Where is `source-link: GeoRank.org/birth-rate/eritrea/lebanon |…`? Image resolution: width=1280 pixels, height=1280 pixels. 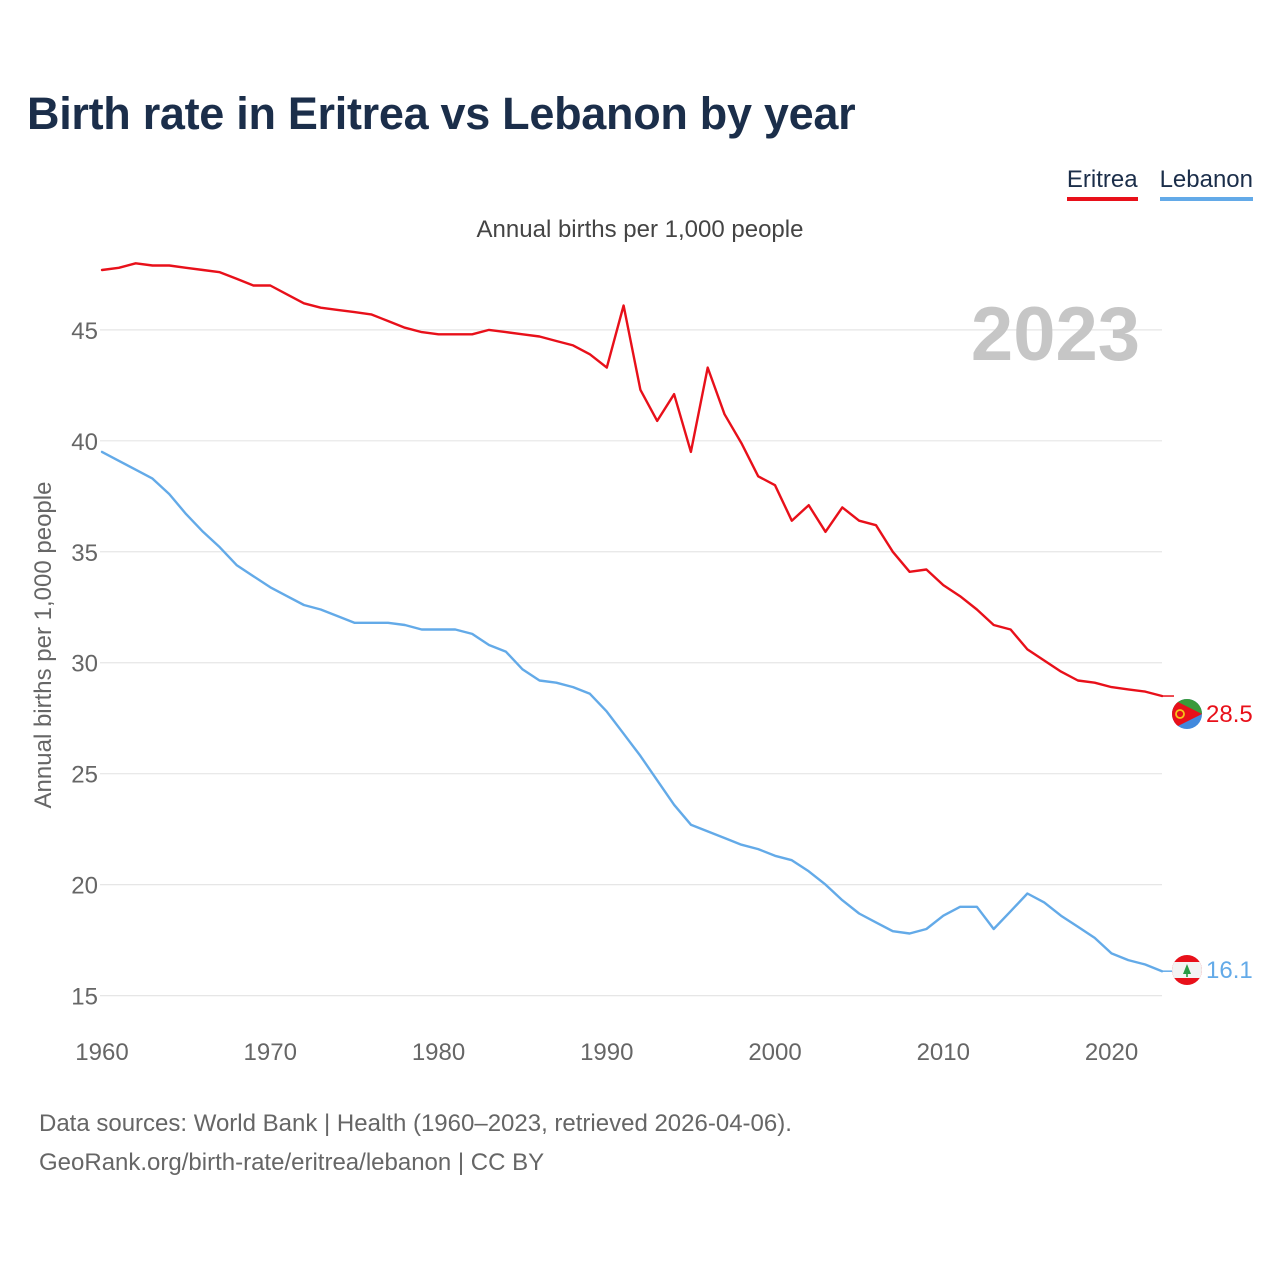
source-link: GeoRank.org/birth-rate/eritrea/lebanon |… is located at coordinates (292, 1162).